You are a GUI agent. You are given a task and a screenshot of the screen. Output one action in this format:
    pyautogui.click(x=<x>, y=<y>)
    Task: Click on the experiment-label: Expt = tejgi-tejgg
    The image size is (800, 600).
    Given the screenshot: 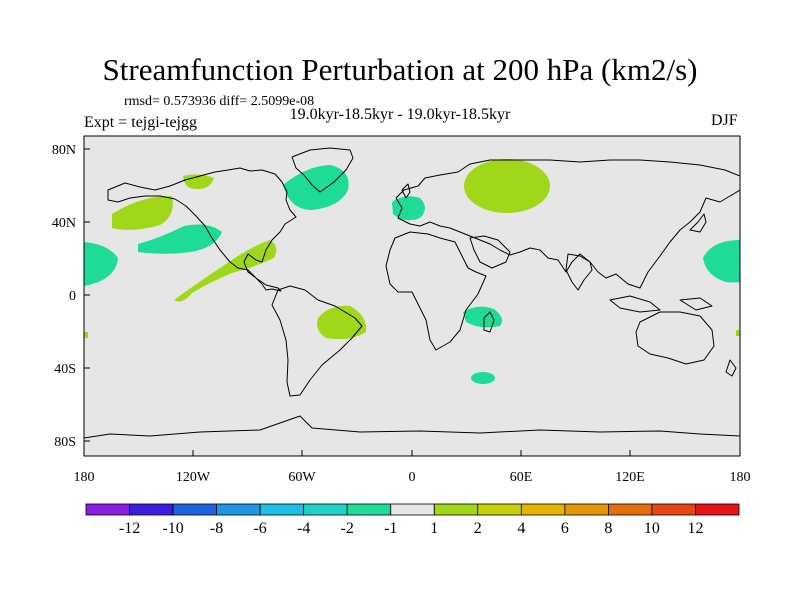 What is the action you would take?
    pyautogui.click(x=140, y=122)
    